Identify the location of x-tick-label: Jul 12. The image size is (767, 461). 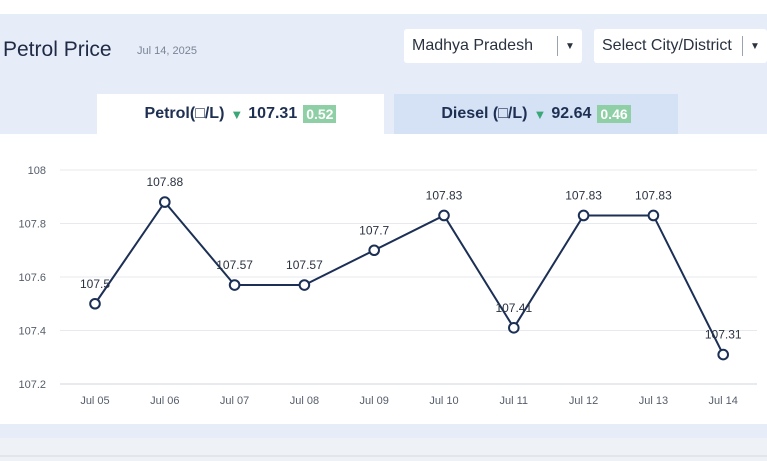
(583, 401).